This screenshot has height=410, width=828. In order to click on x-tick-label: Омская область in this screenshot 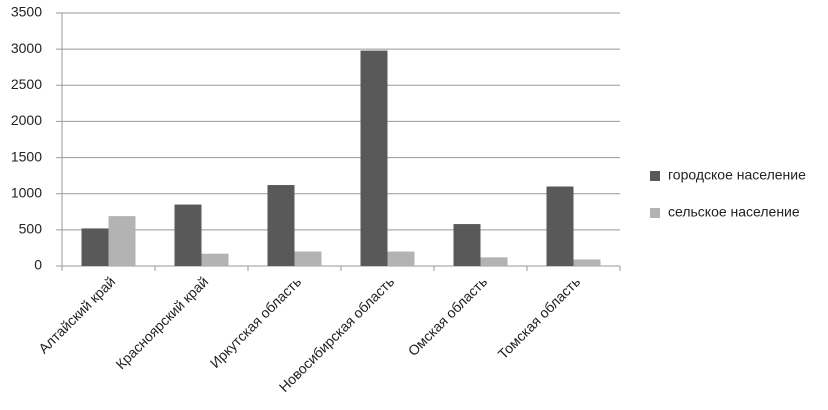, I will do `click(448, 316)`.